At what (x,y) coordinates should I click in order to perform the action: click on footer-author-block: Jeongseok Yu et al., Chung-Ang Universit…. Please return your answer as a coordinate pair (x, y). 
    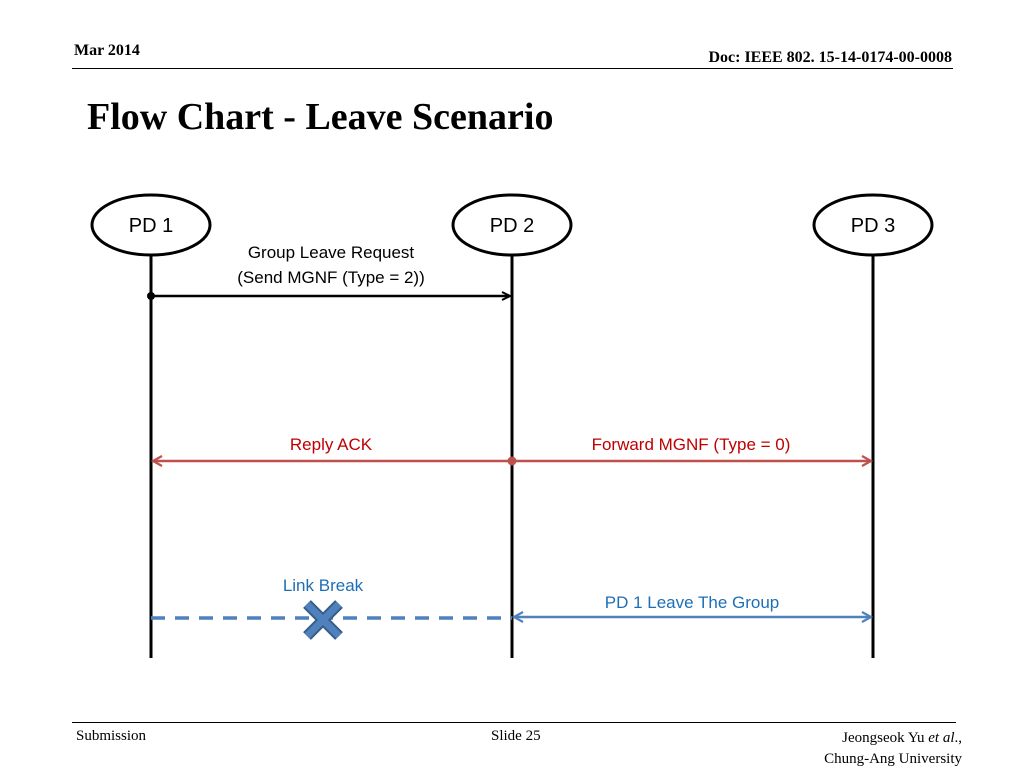
    Looking at the image, I should click on (893, 749).